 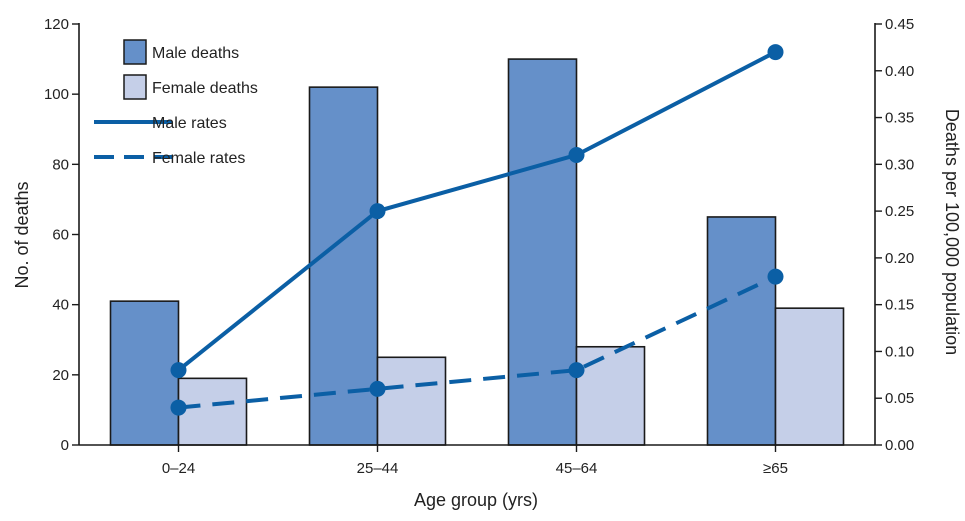 I want to click on y2-tick-label: 0.15, so click(x=899, y=305).